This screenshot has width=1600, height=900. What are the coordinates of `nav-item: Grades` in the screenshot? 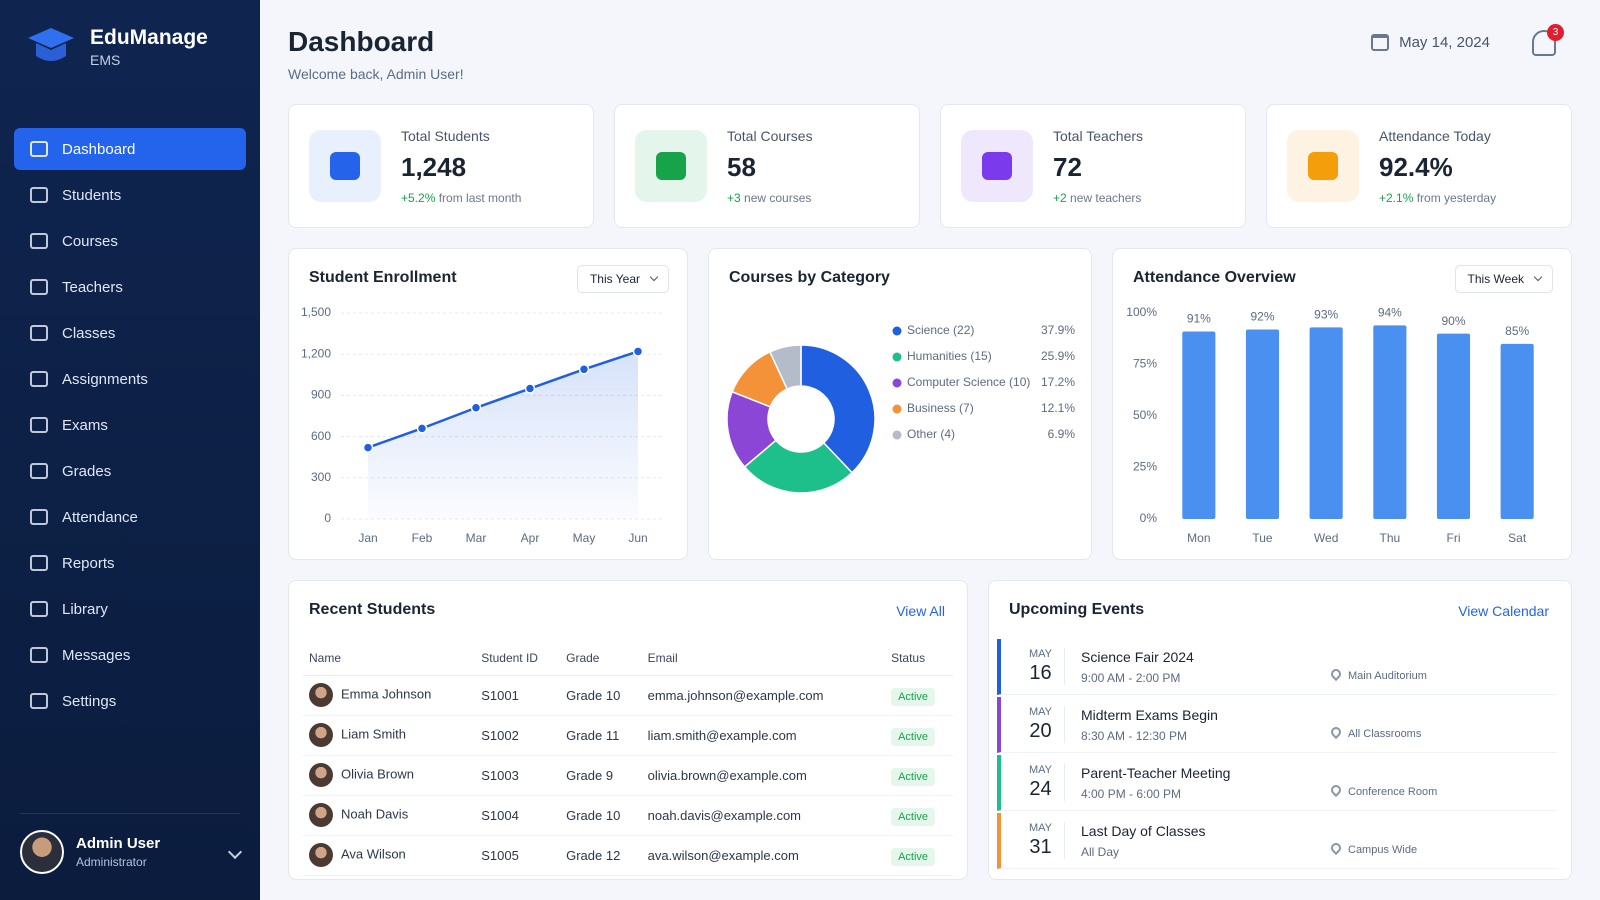 It's located at (130, 471).